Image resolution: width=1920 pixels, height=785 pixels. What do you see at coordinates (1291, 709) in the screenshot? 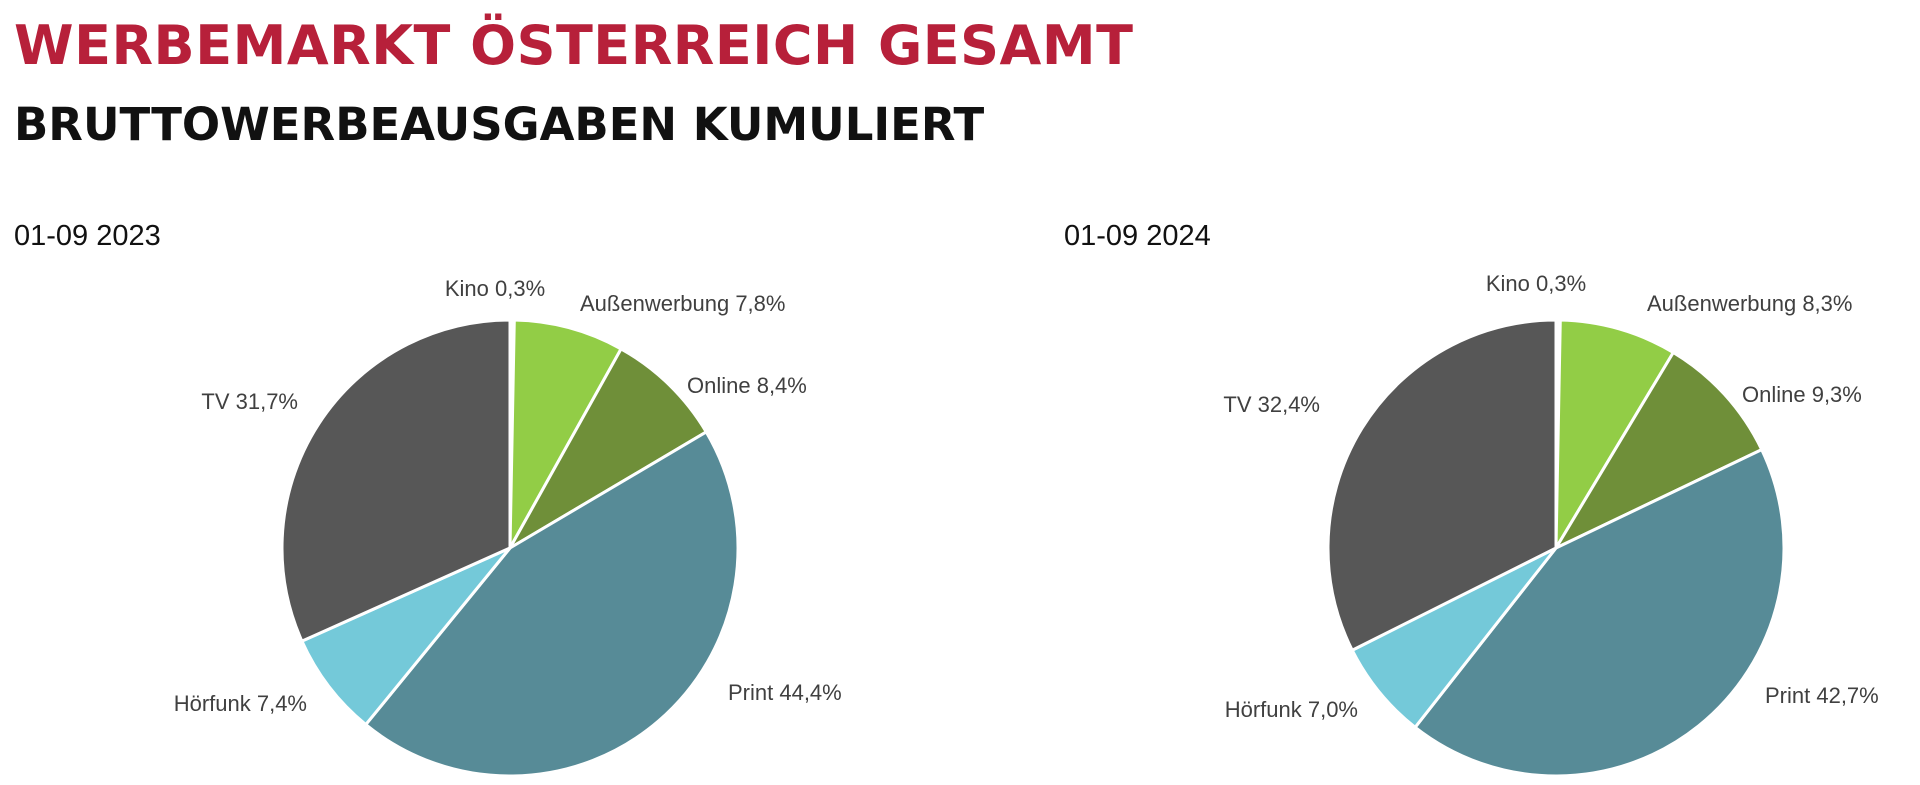
I see `pie-2024-label-hoerfunk: Hörfunk 7,0%` at bounding box center [1291, 709].